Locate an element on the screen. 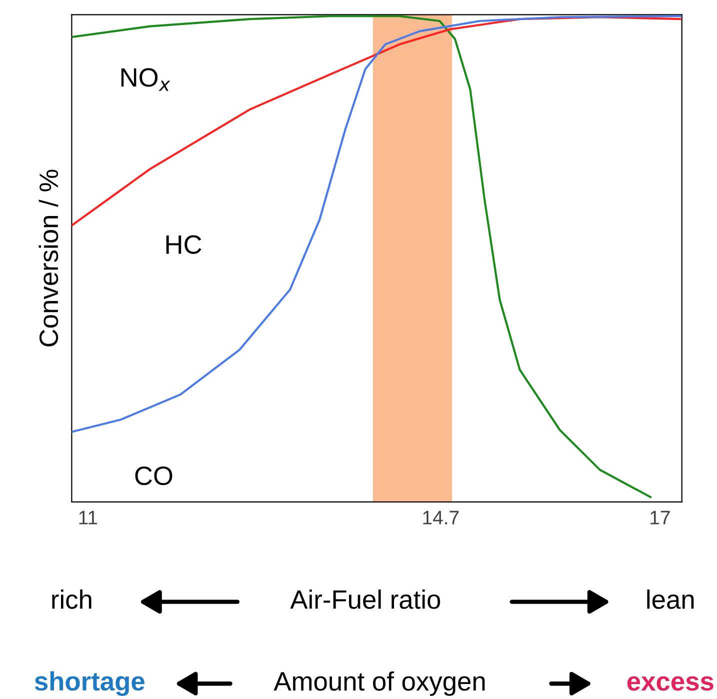 The height and width of the screenshot is (699, 717). text: shortage is located at coordinates (89, 683).